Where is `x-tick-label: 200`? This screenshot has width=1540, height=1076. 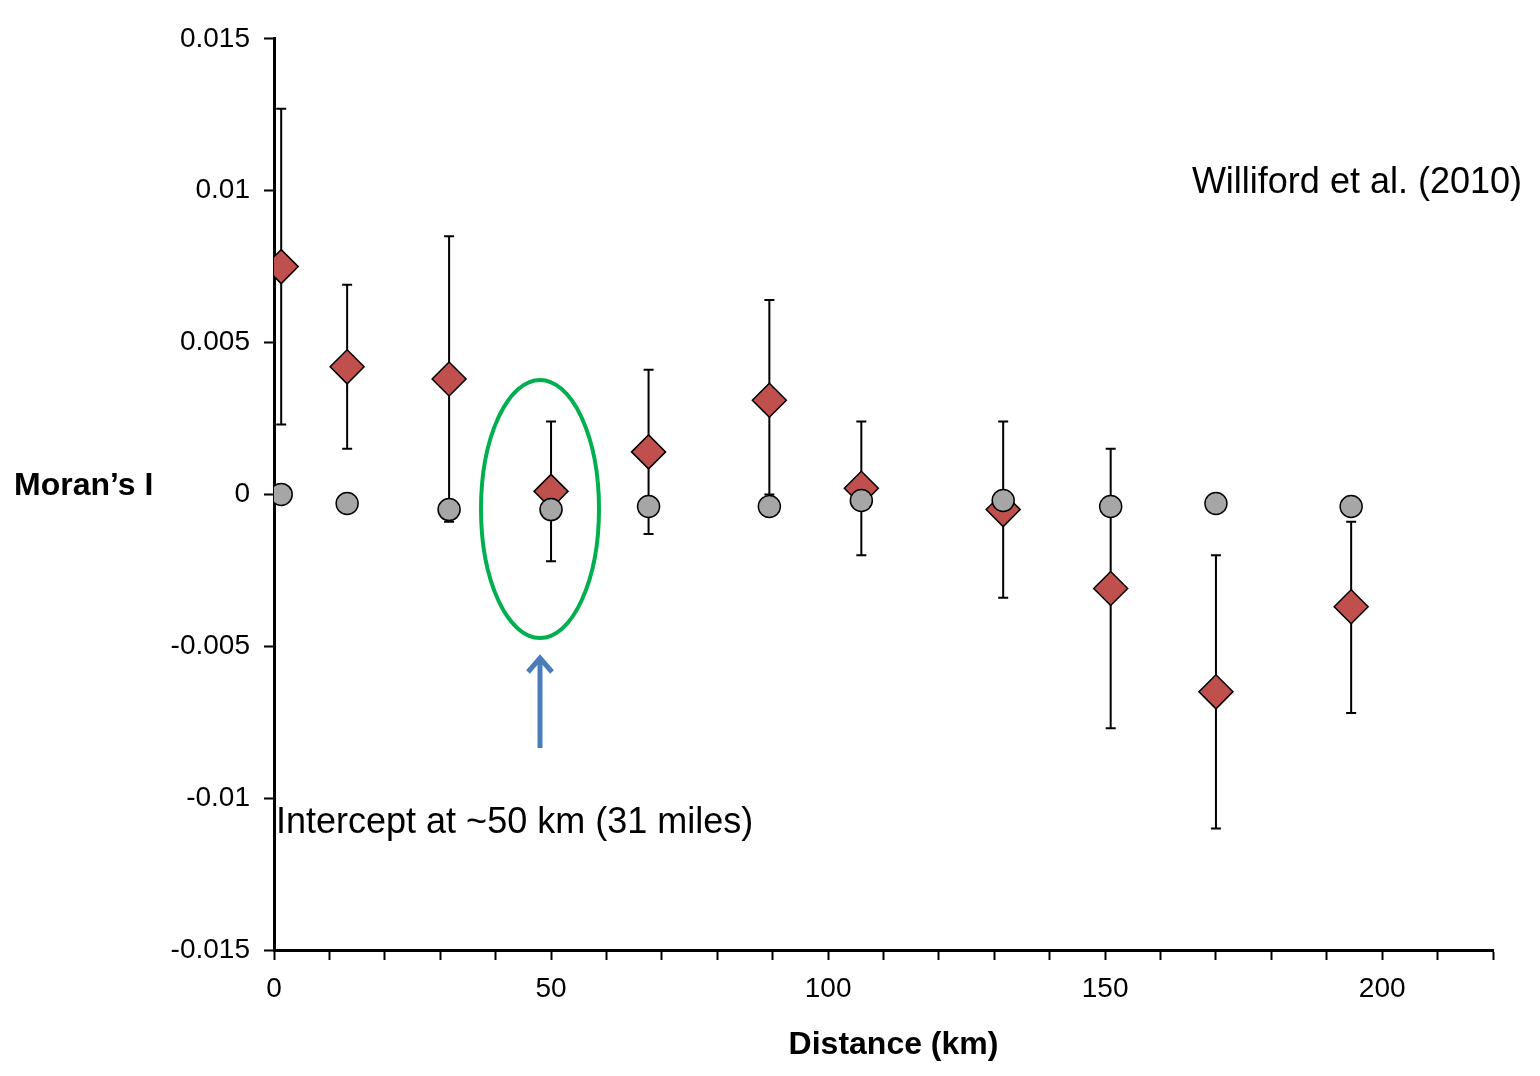 x-tick-label: 200 is located at coordinates (1382, 987).